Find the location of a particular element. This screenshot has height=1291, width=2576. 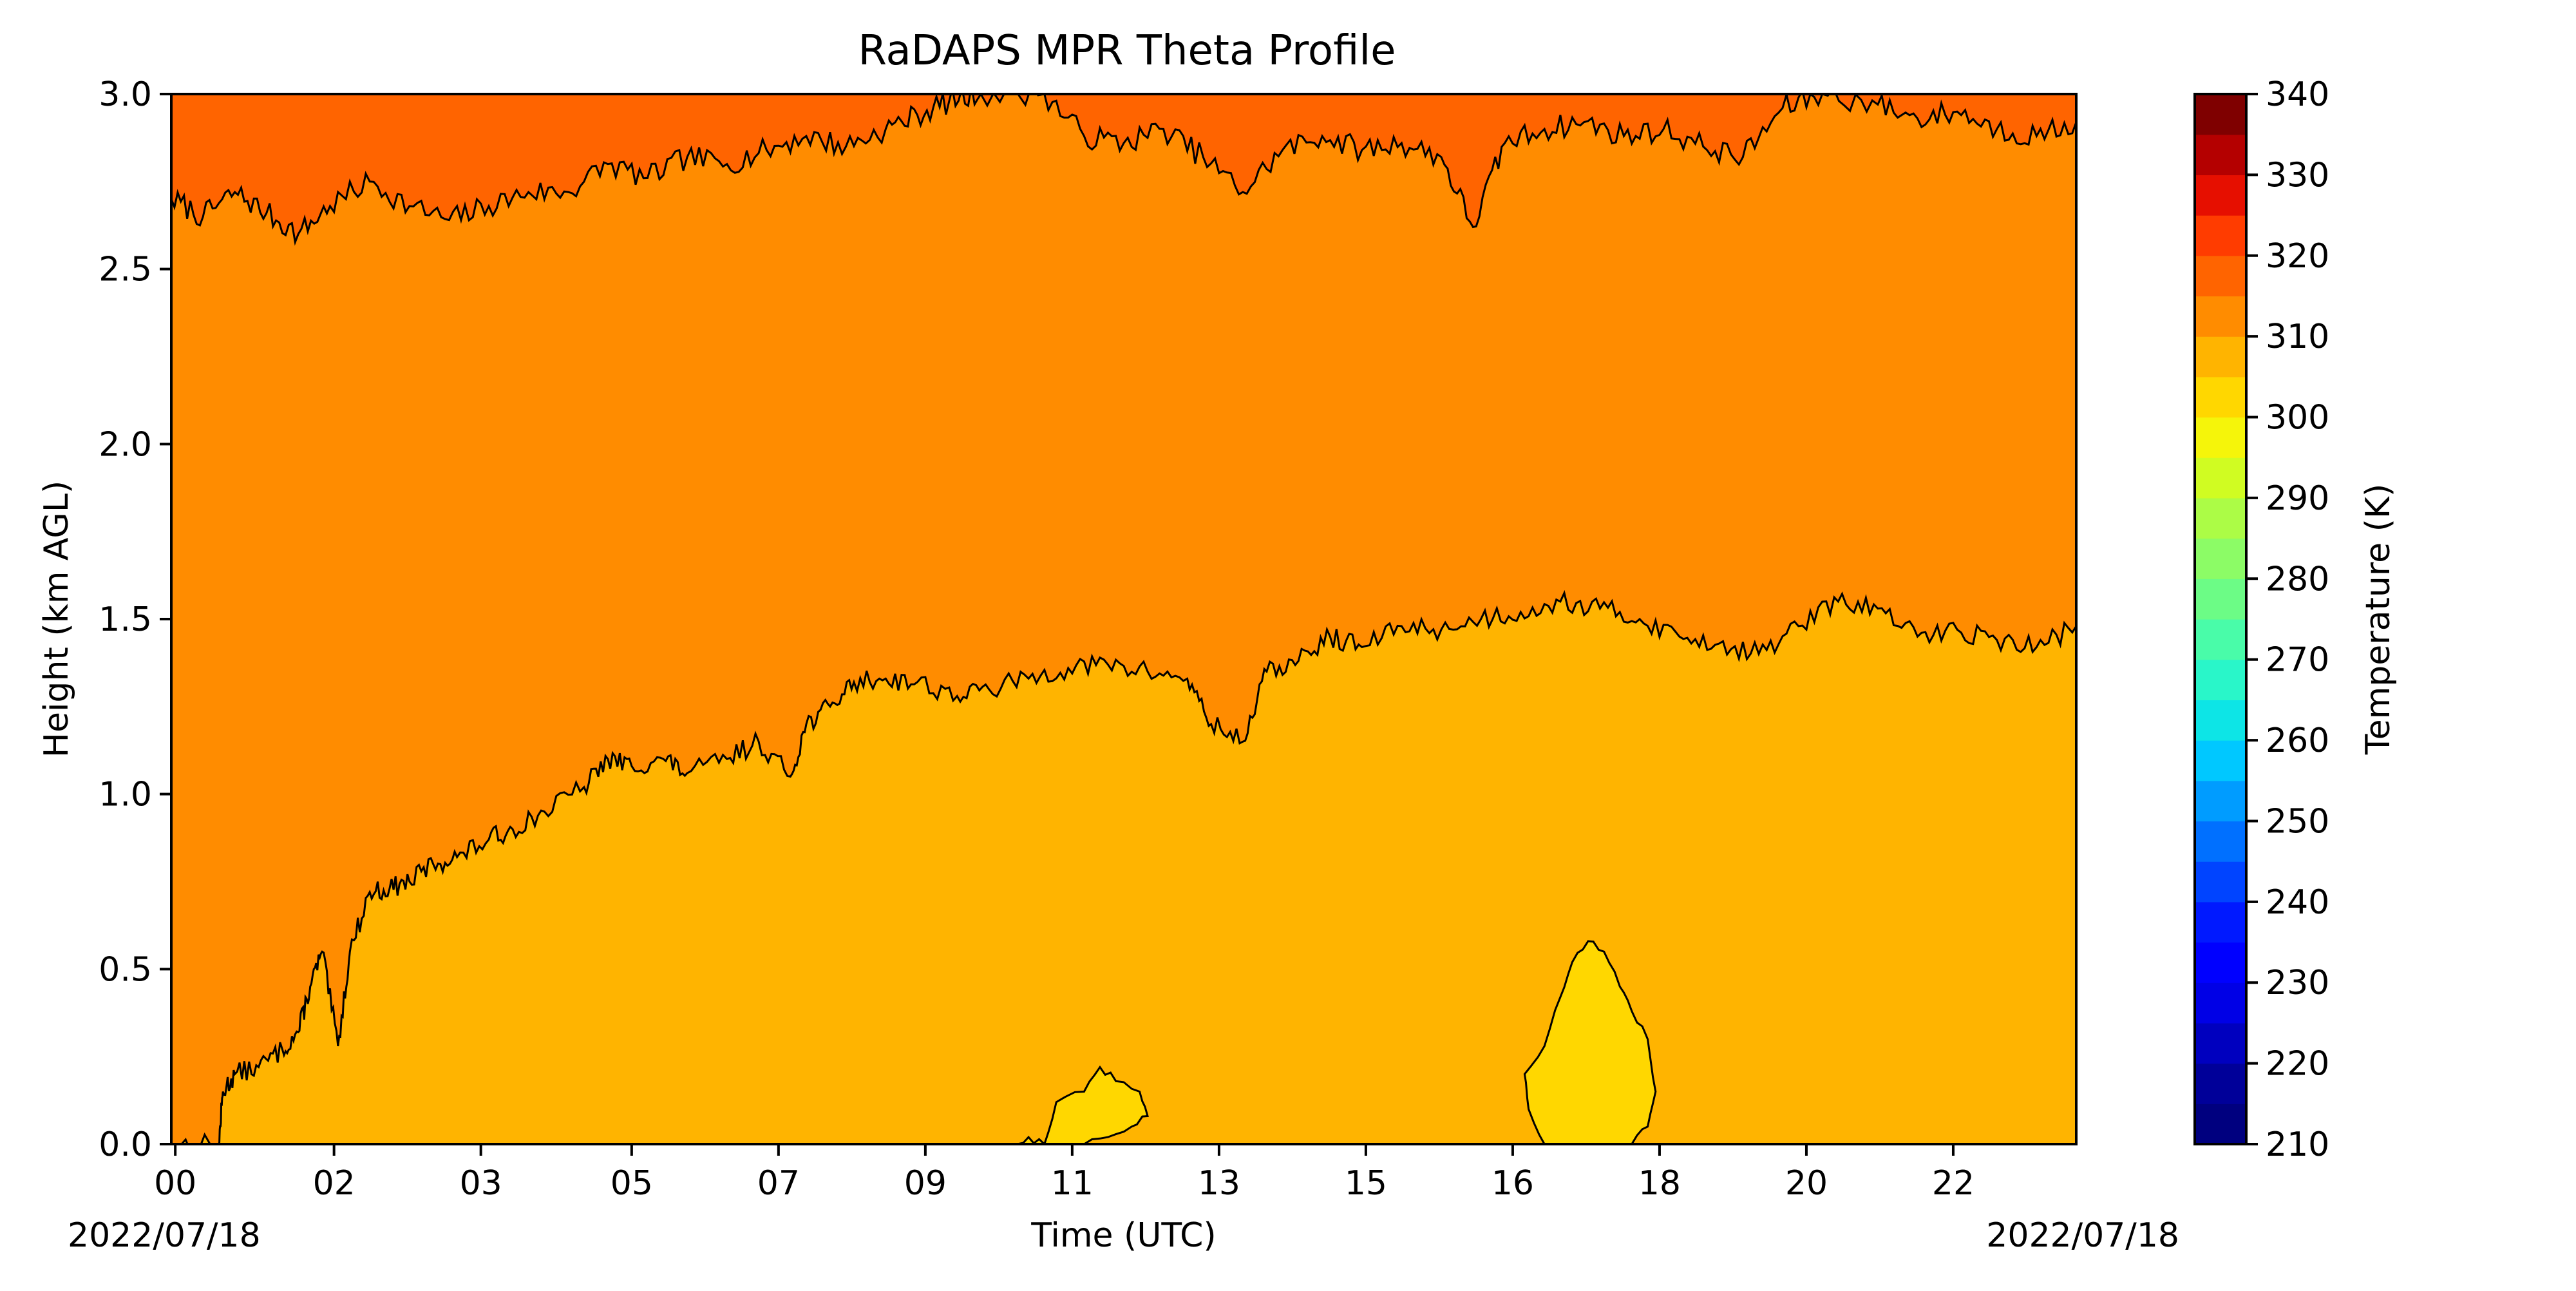

x-axis: 00 02 03 05 07 09 11 13 15 16 18 20 22 is located at coordinates (1064, 1173).